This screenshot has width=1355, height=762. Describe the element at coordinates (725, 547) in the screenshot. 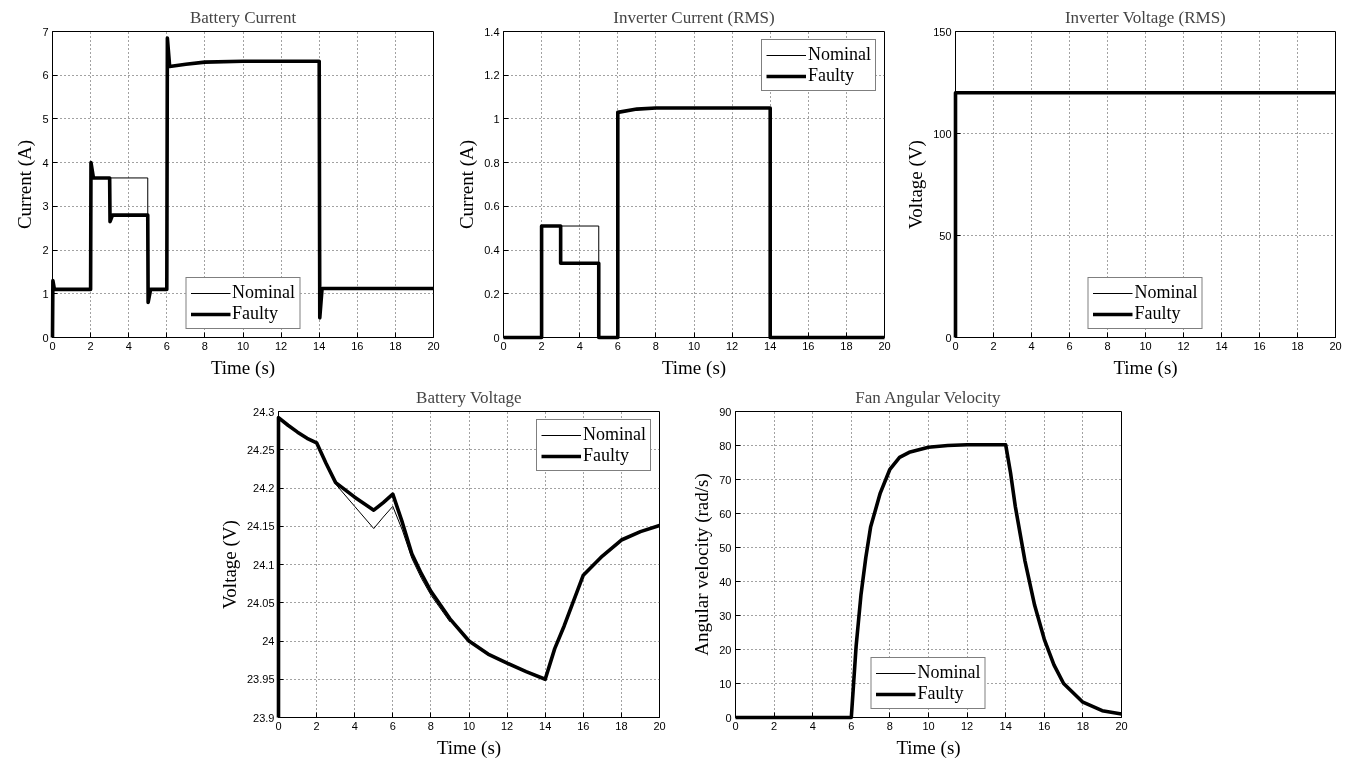

I see `y-tick-label: 50` at that location.